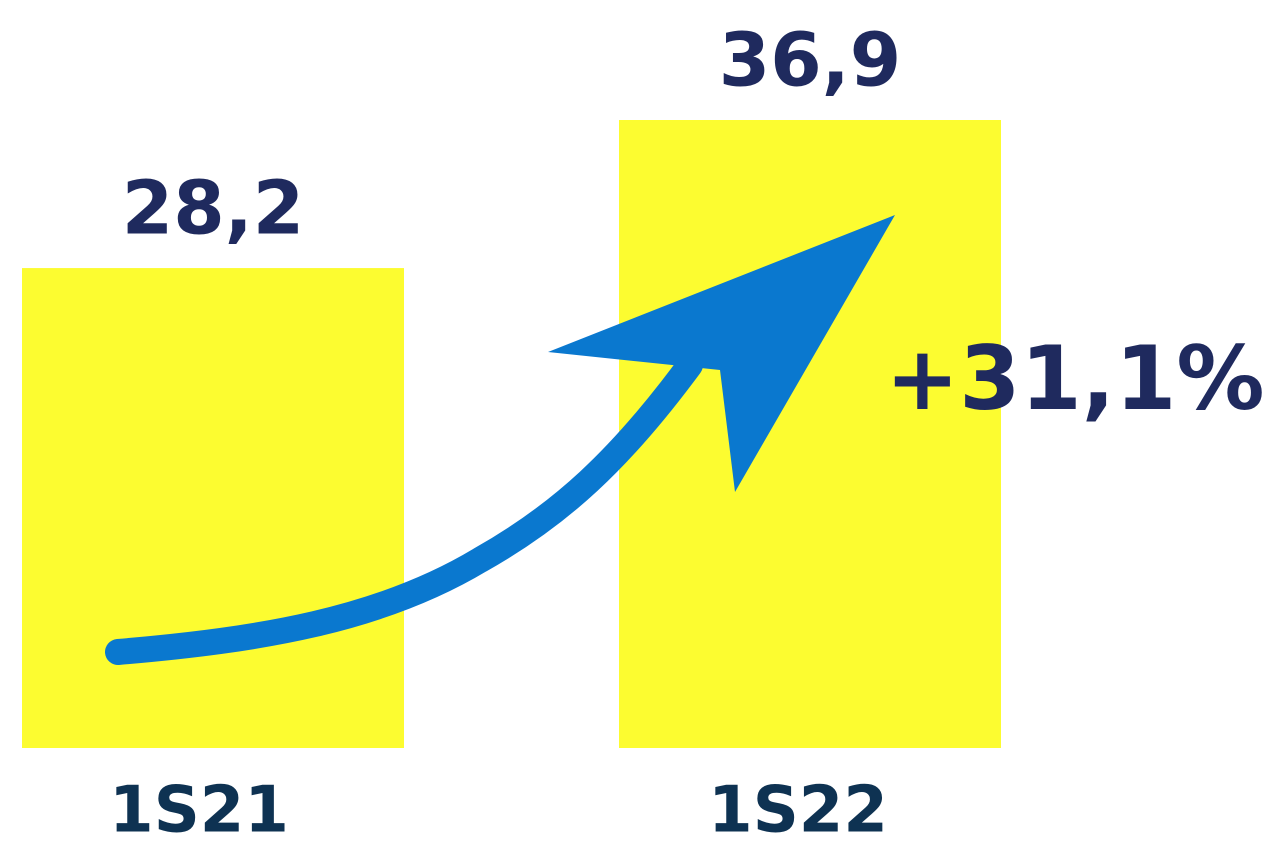 The height and width of the screenshot is (842, 1276). What do you see at coordinates (199, 808) in the screenshot?
I see `category-label: 1S21` at bounding box center [199, 808].